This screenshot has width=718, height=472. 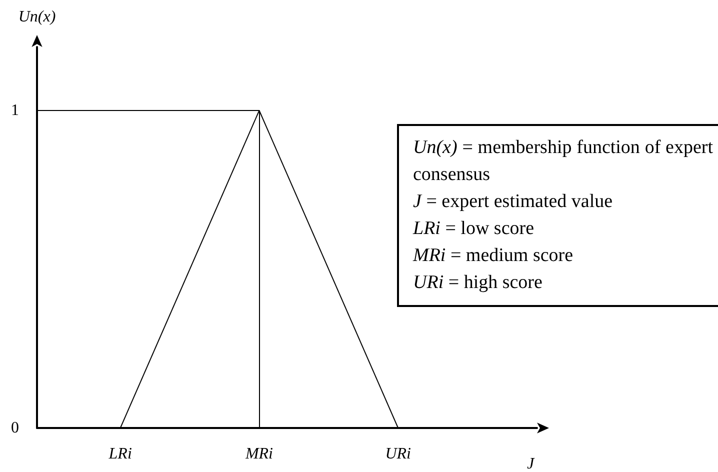 I want to click on annotation: MRi = medium score, so click(x=493, y=256).